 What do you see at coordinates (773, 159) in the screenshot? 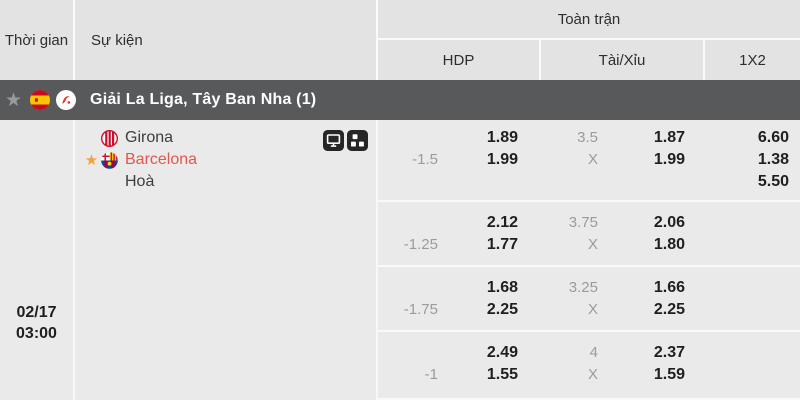
I see `1x2-odd-away: 1.38` at bounding box center [773, 159].